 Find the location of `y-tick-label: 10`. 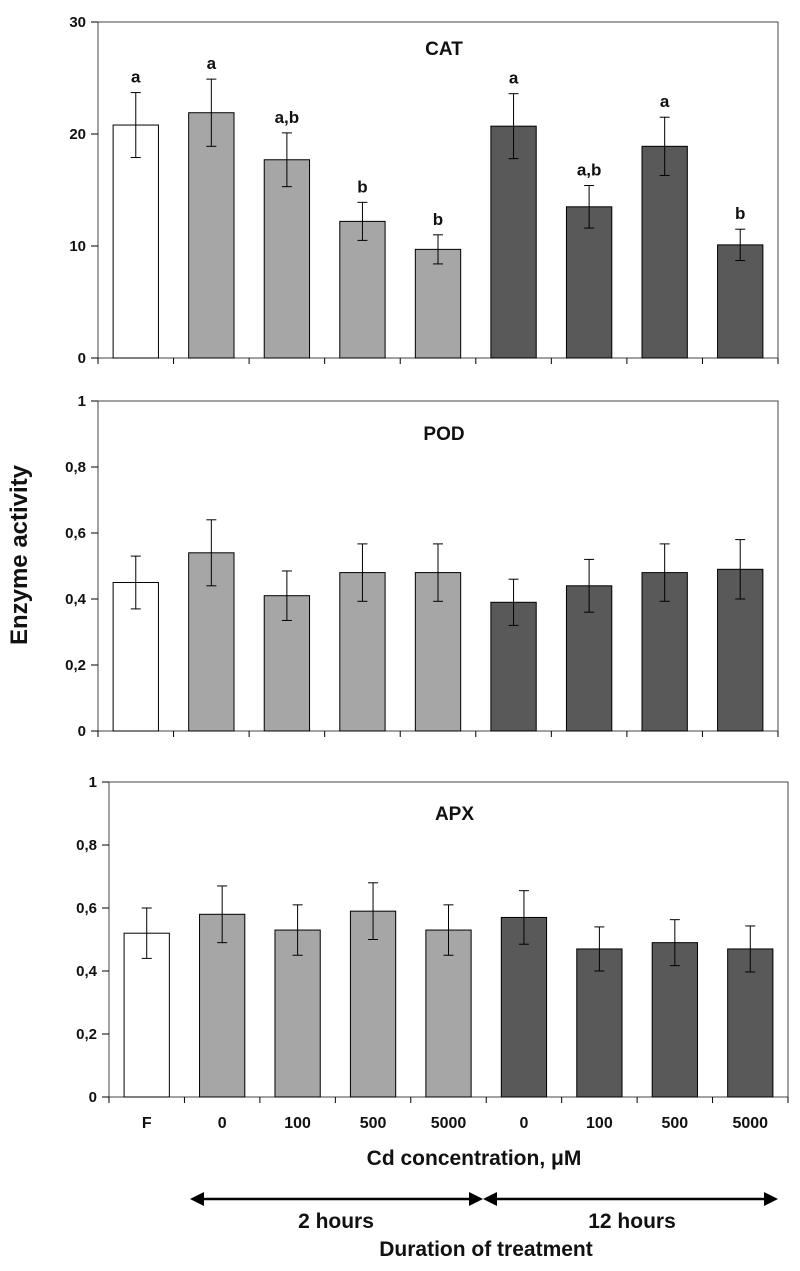

y-tick-label: 10 is located at coordinates (77, 246).